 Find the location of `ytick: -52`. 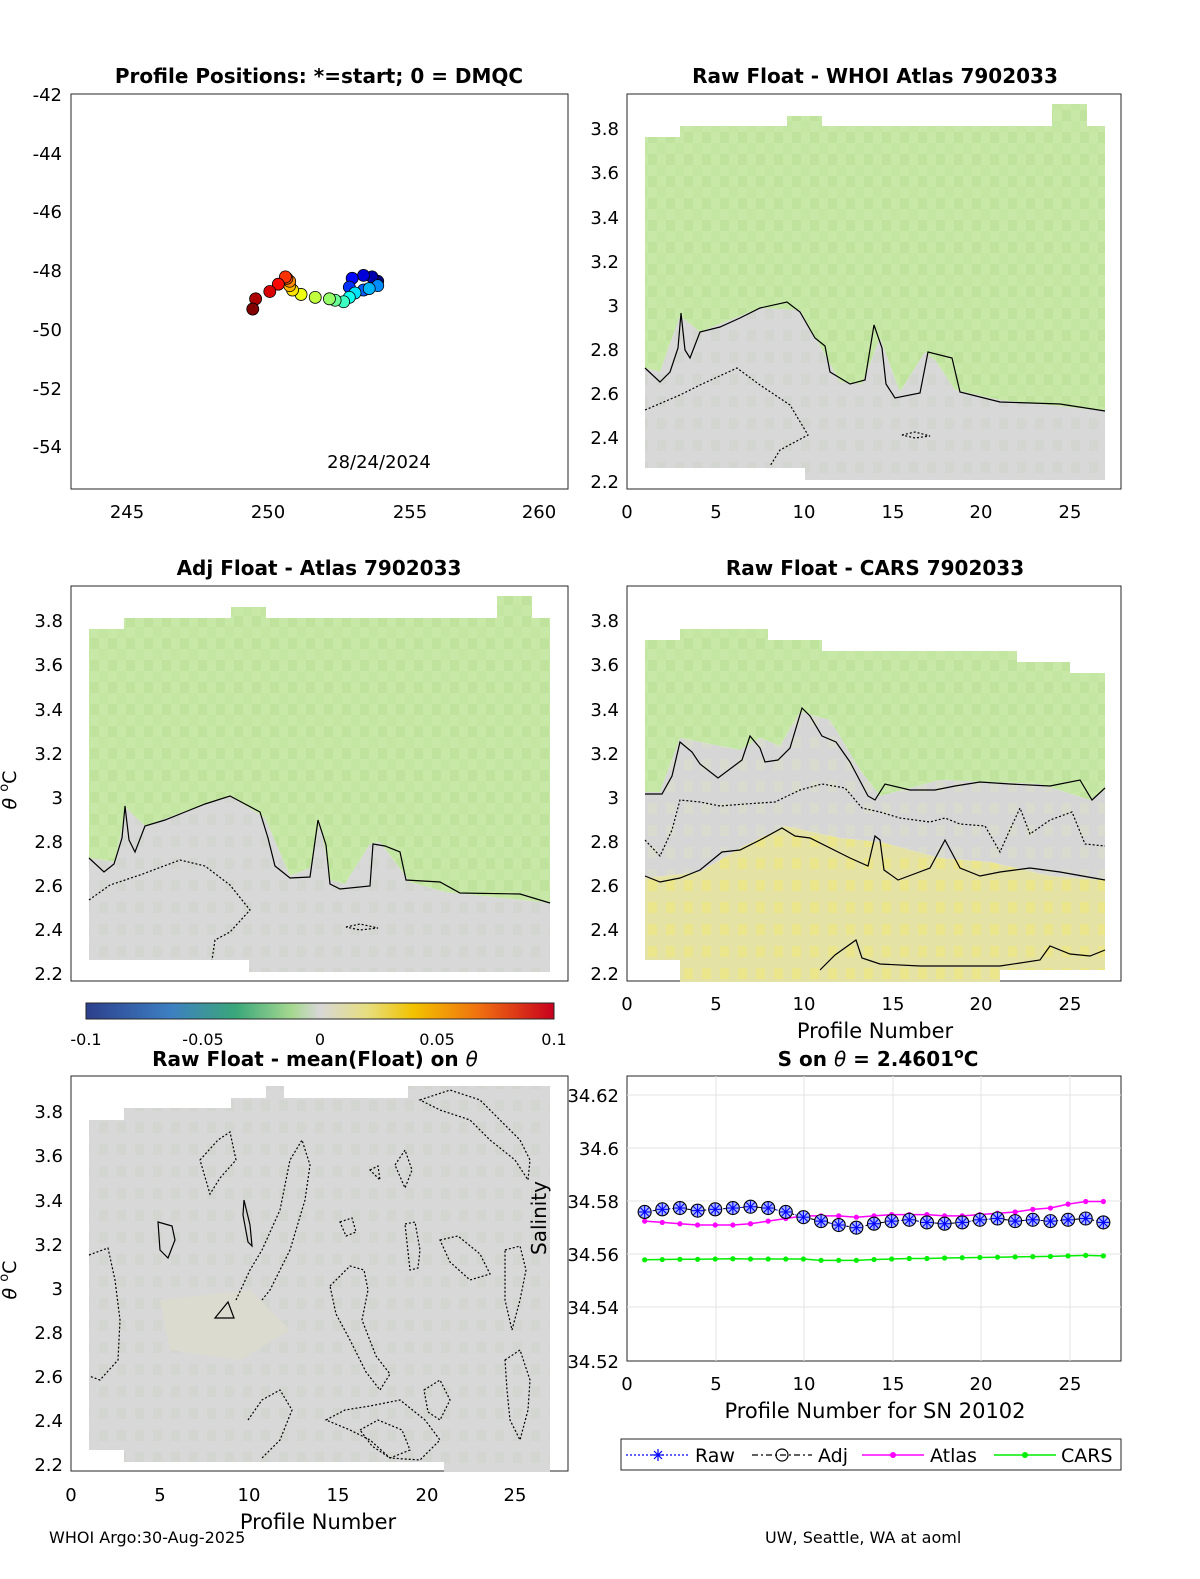

ytick: -52 is located at coordinates (47, 389).